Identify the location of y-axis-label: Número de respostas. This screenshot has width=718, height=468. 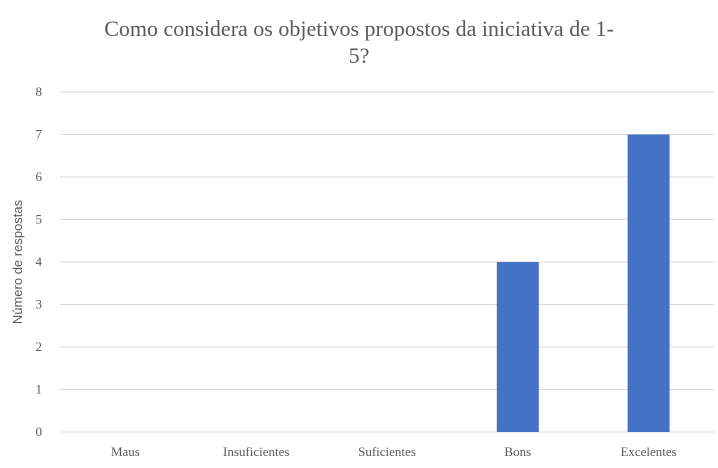
(17, 261).